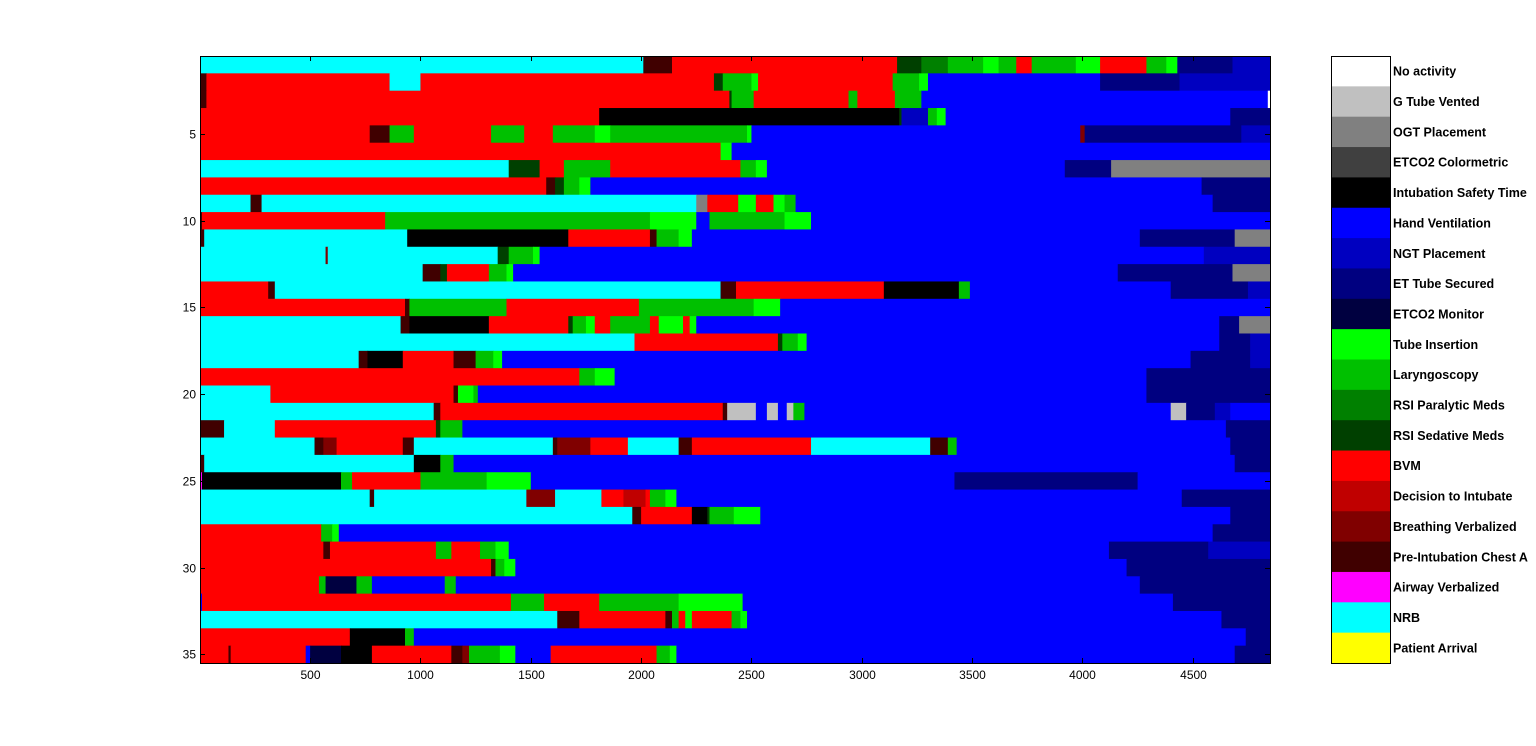  I want to click on legend-swatch-et-tube-secured, so click(1360, 284).